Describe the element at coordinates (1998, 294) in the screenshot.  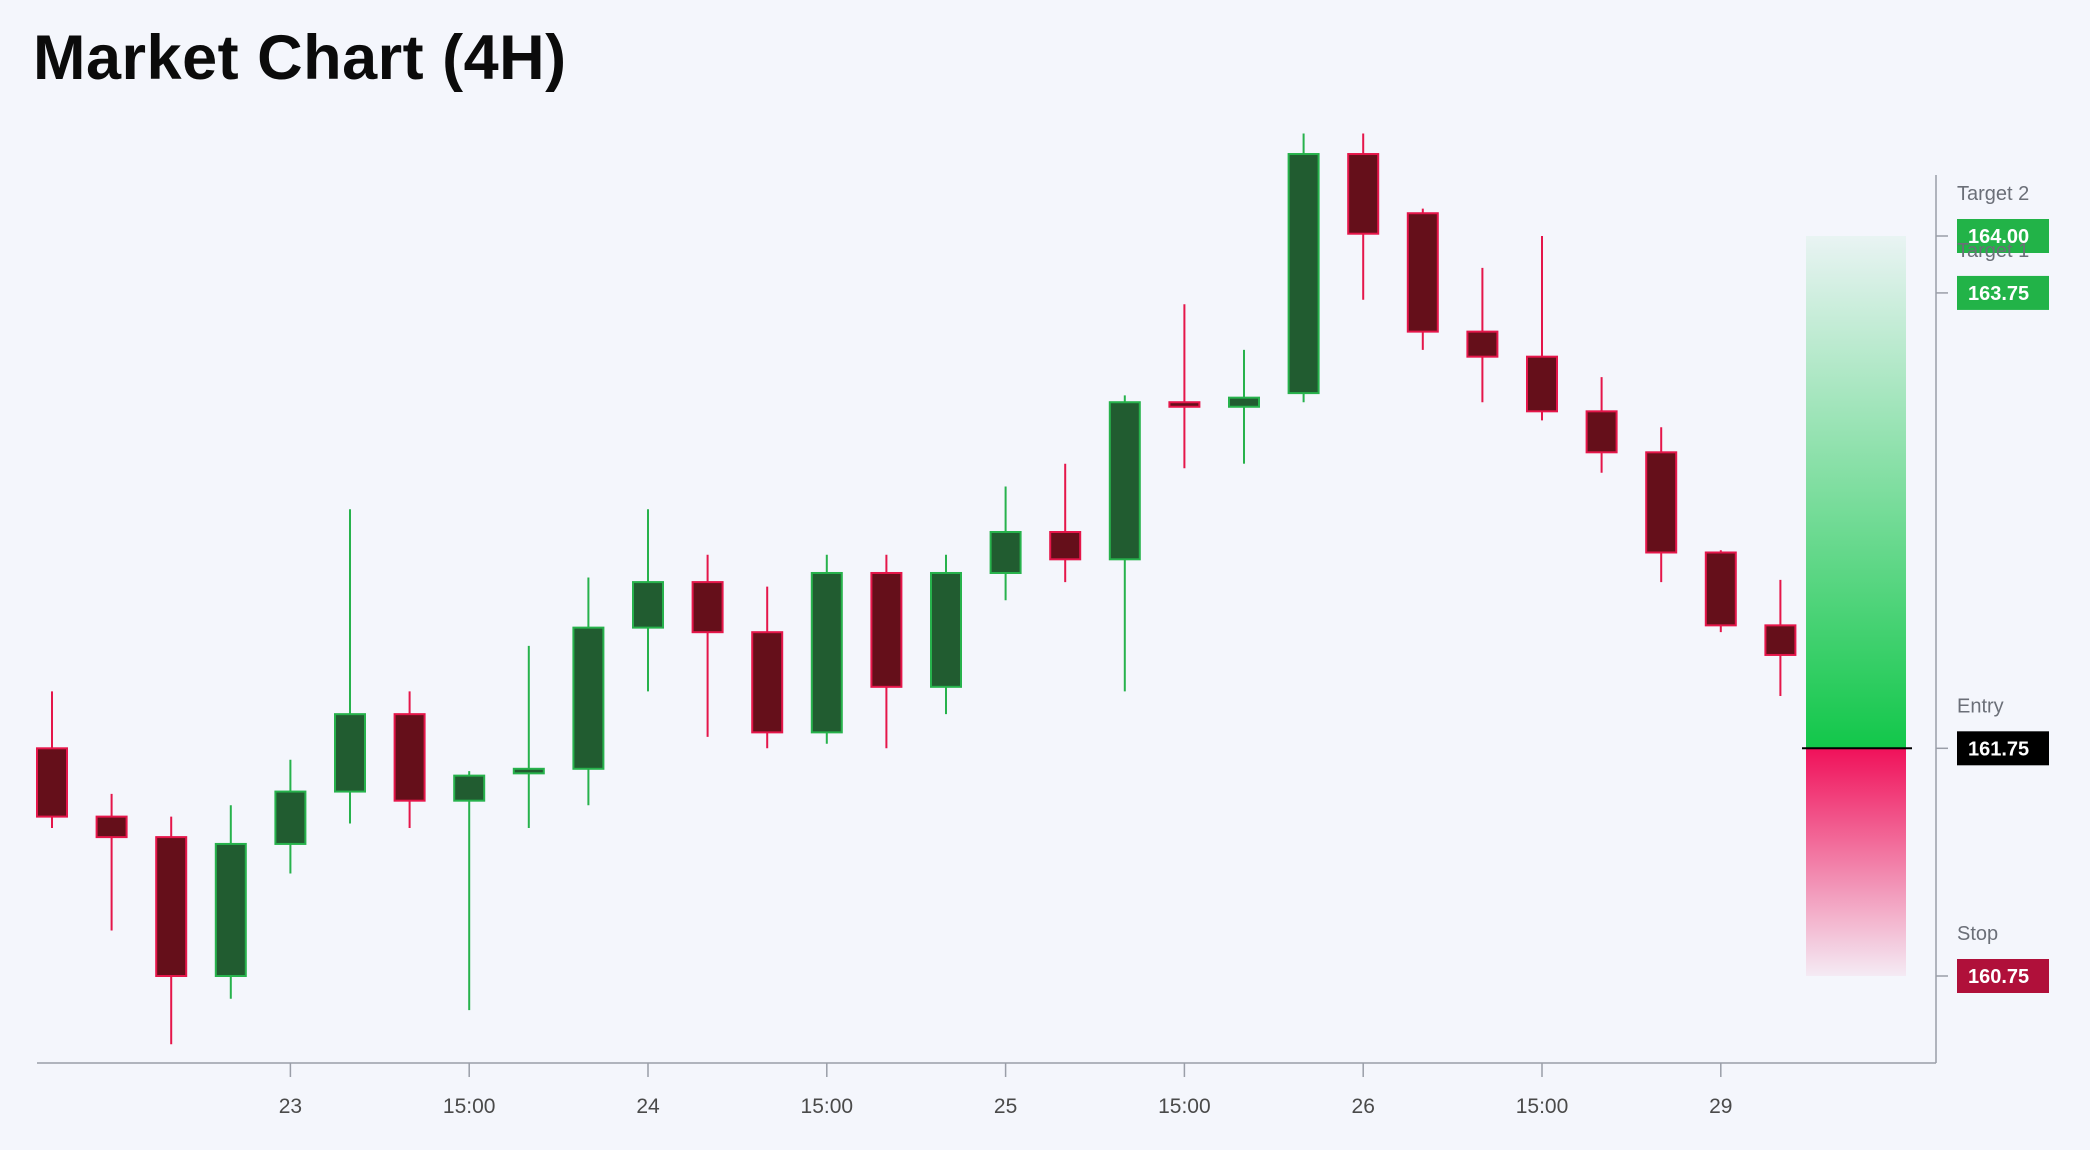
I see `level-value-label: 163.75` at that location.